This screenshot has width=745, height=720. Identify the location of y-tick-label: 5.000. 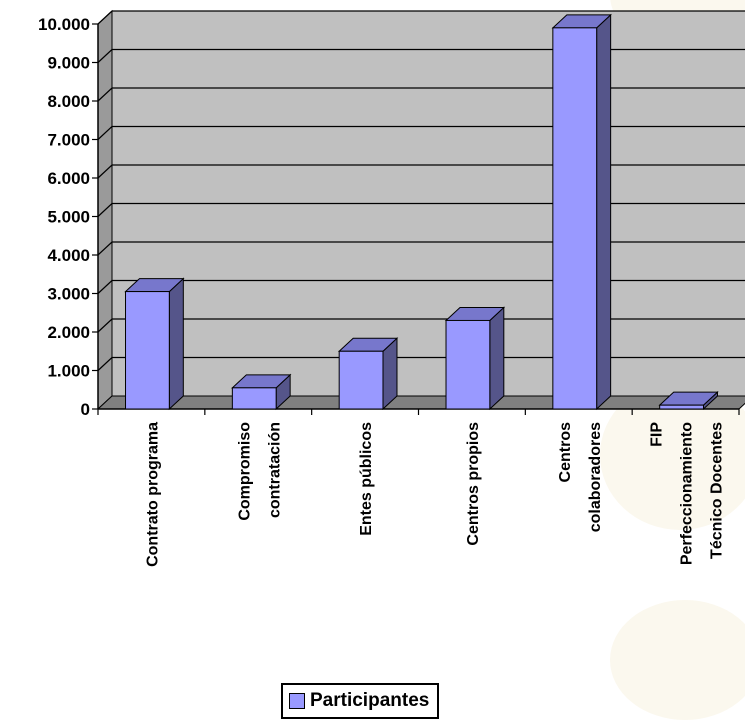
(68, 217).